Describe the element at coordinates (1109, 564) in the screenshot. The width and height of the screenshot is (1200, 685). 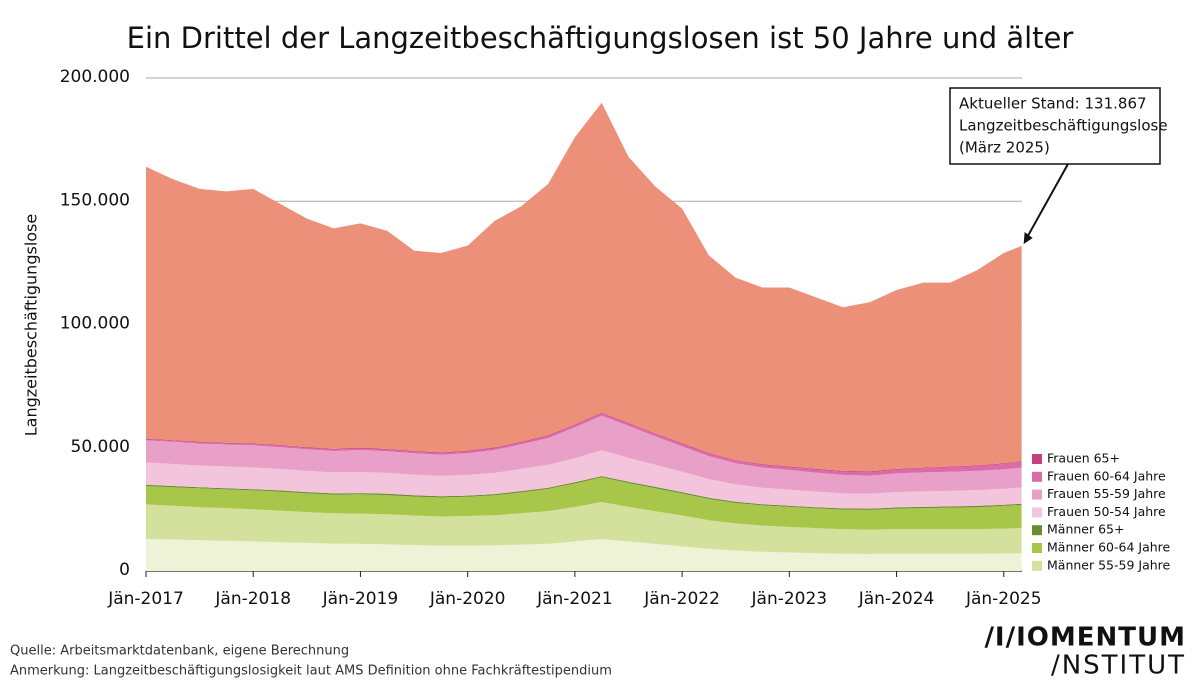
I see `legend-label: Männer 55-59 Jahre` at that location.